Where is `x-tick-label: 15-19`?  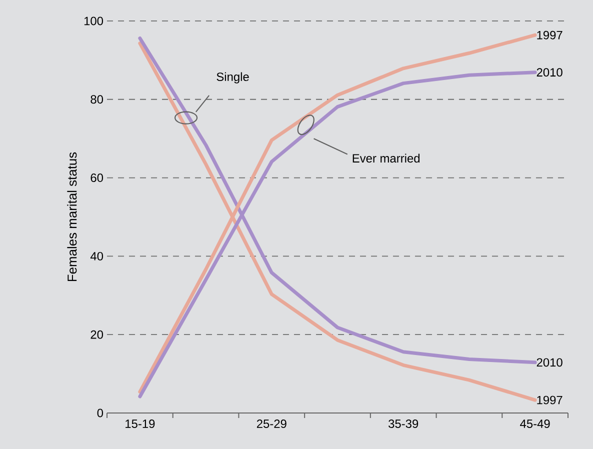
x-tick-label: 15-19 is located at coordinates (140, 424).